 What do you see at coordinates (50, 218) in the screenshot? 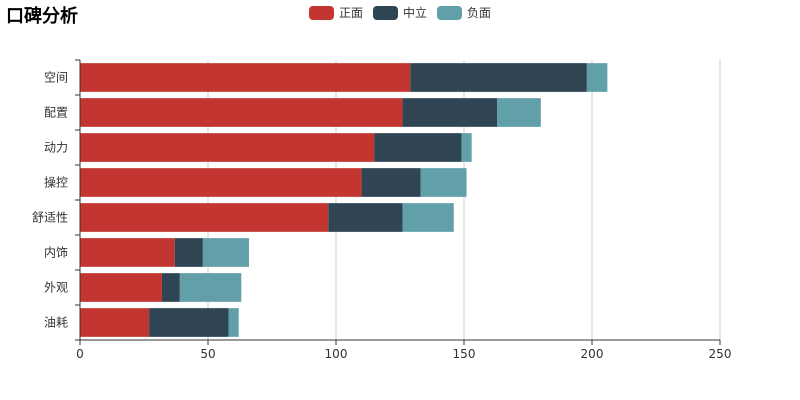
I see `y-tick-label-4: 舒适性` at bounding box center [50, 218].